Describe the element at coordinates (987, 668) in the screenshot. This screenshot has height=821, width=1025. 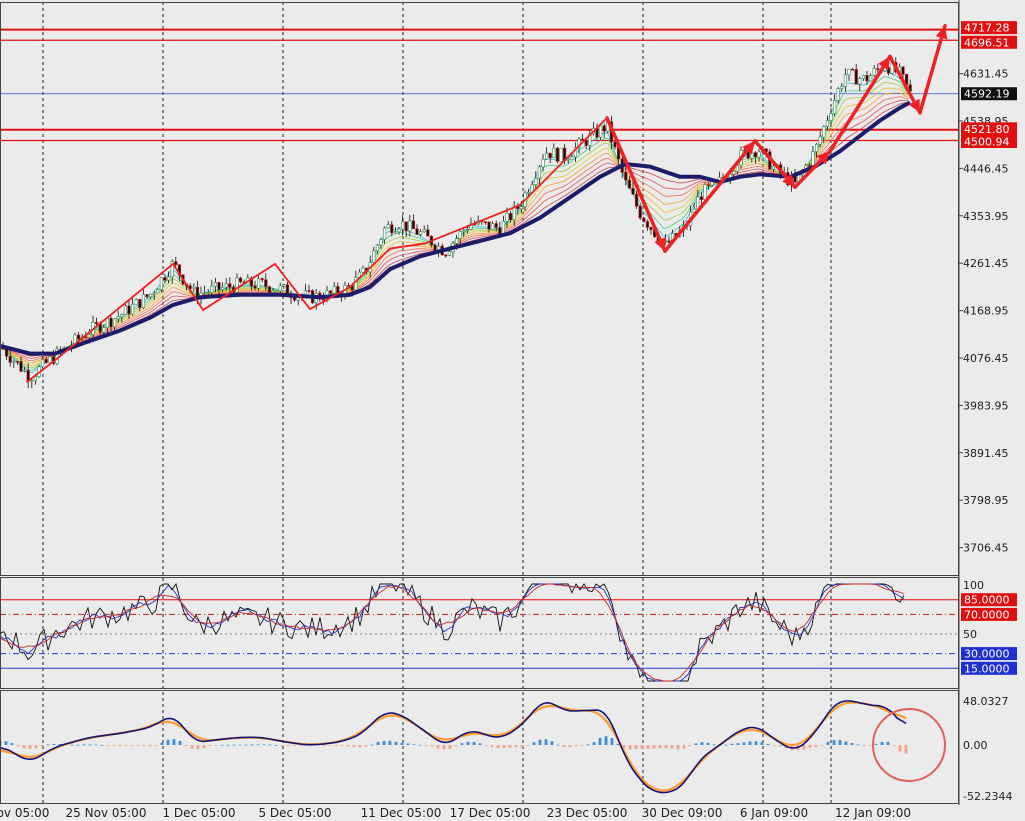
I see `osc-level-label-15: 15.0000` at that location.